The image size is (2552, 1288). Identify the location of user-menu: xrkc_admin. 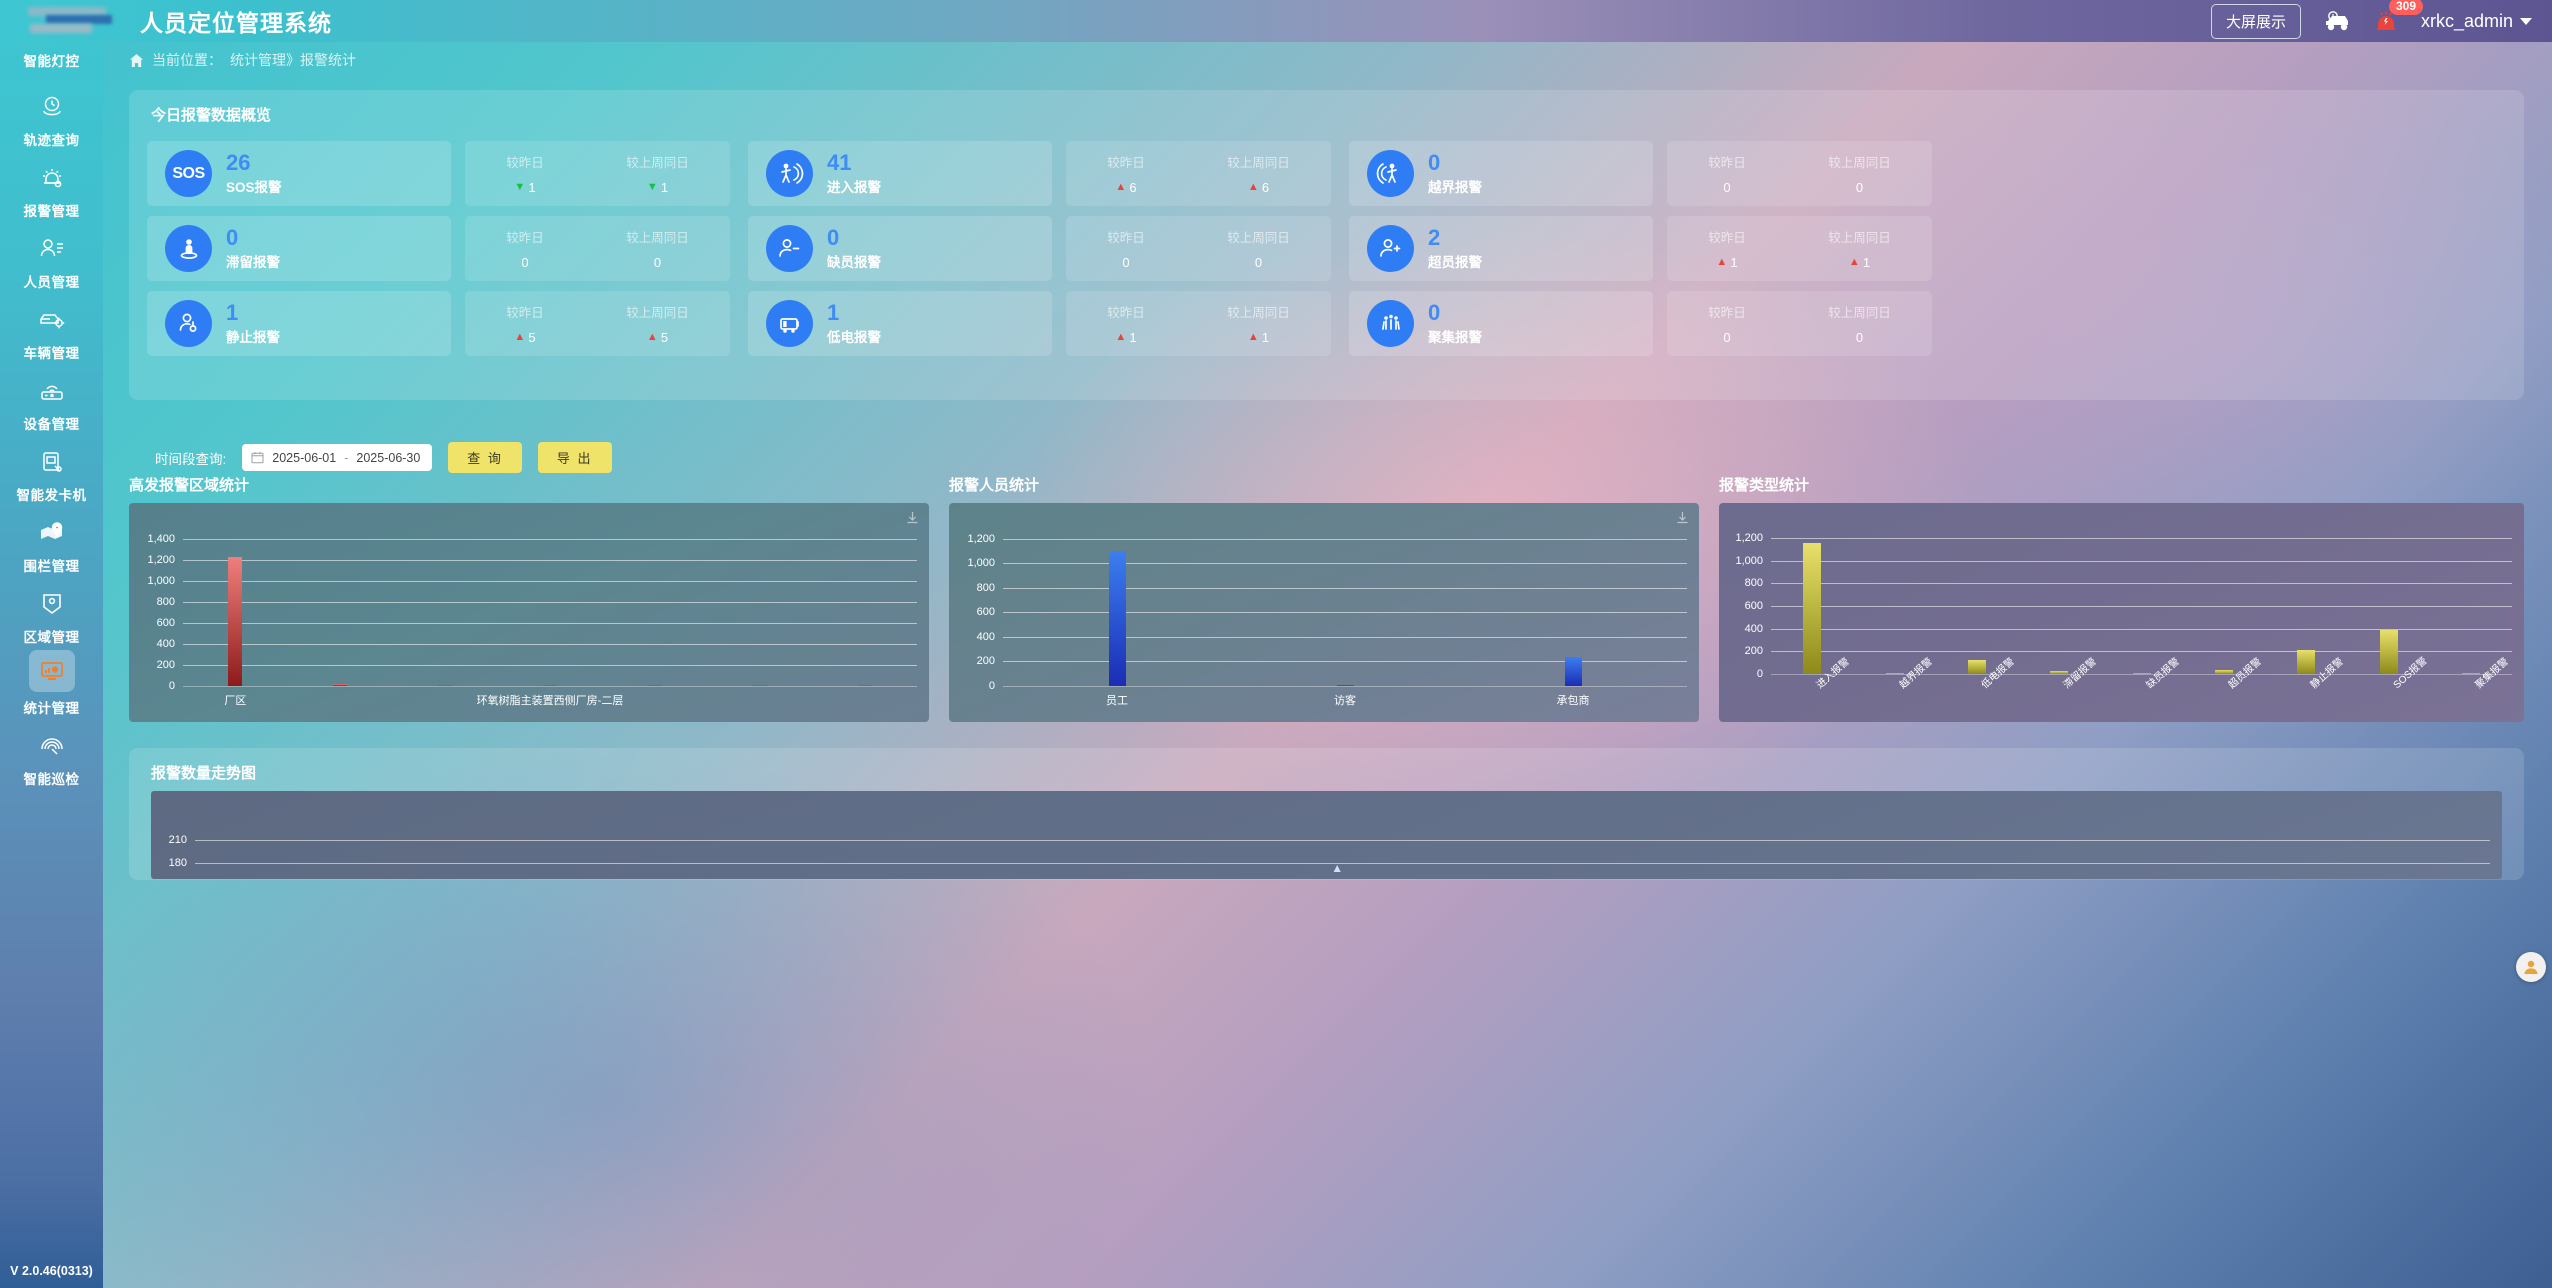
(2476, 21).